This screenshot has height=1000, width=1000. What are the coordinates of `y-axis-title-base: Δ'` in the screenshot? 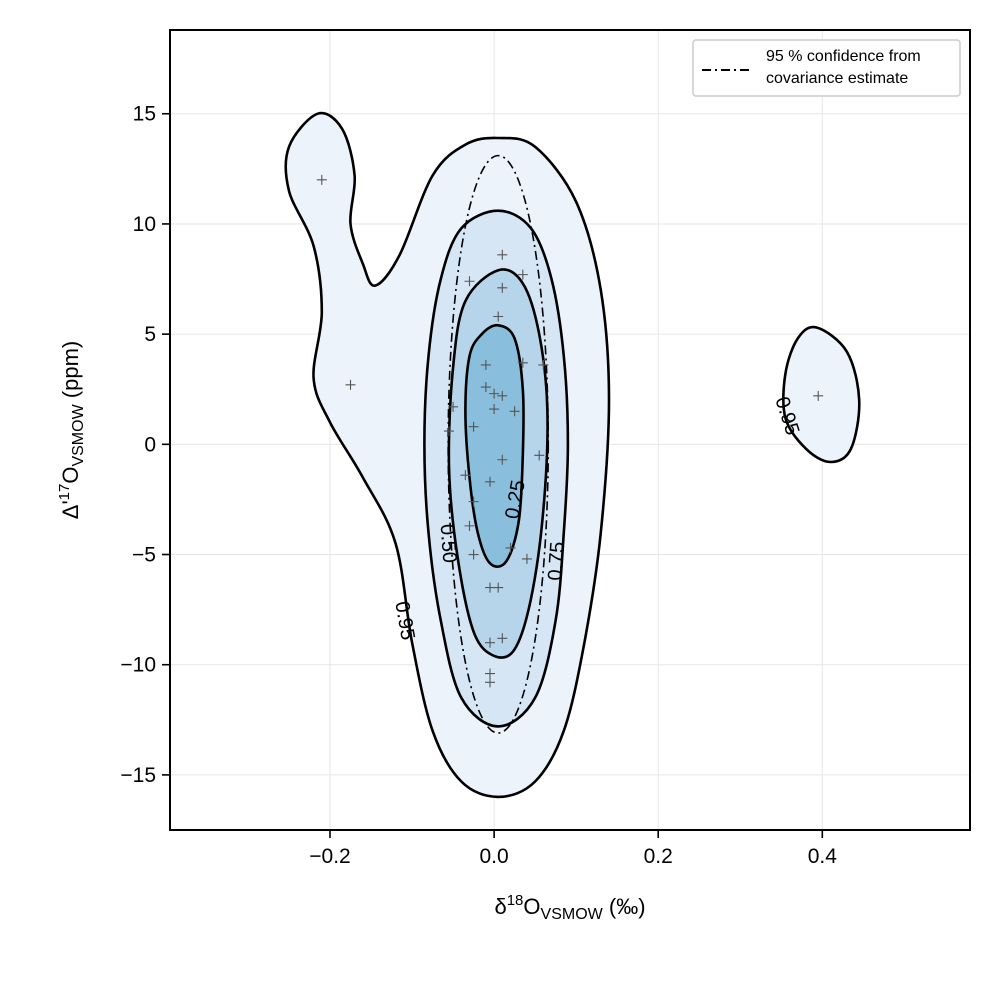 It's located at (70, 509).